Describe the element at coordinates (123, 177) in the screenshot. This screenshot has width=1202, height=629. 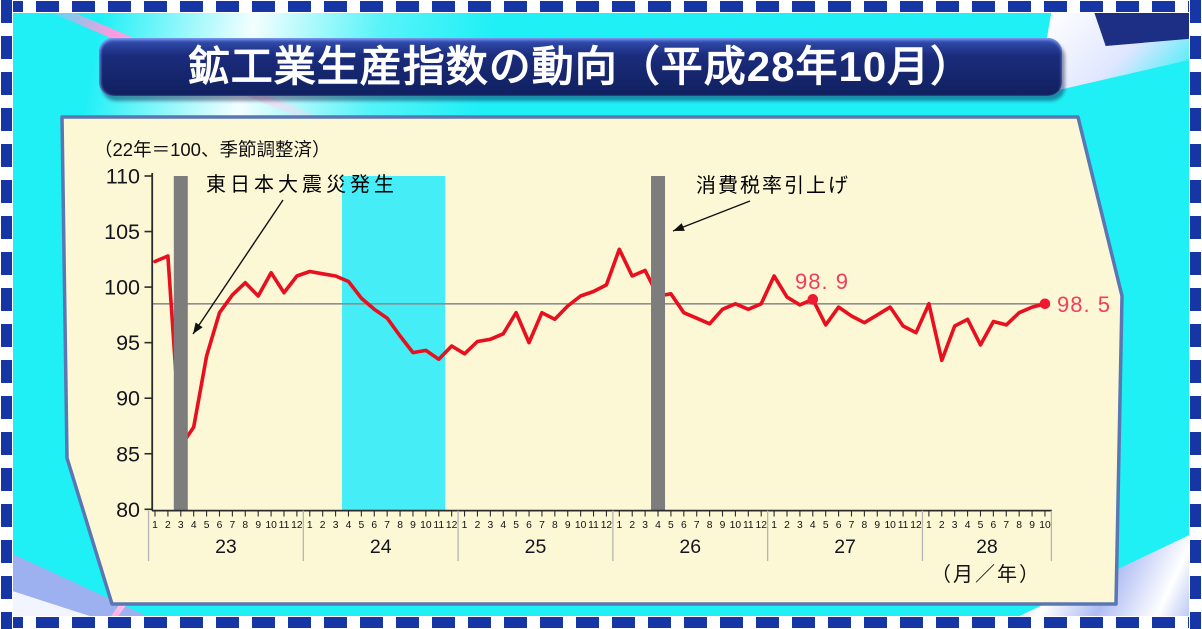
I see `y-tick-label: 110` at that location.